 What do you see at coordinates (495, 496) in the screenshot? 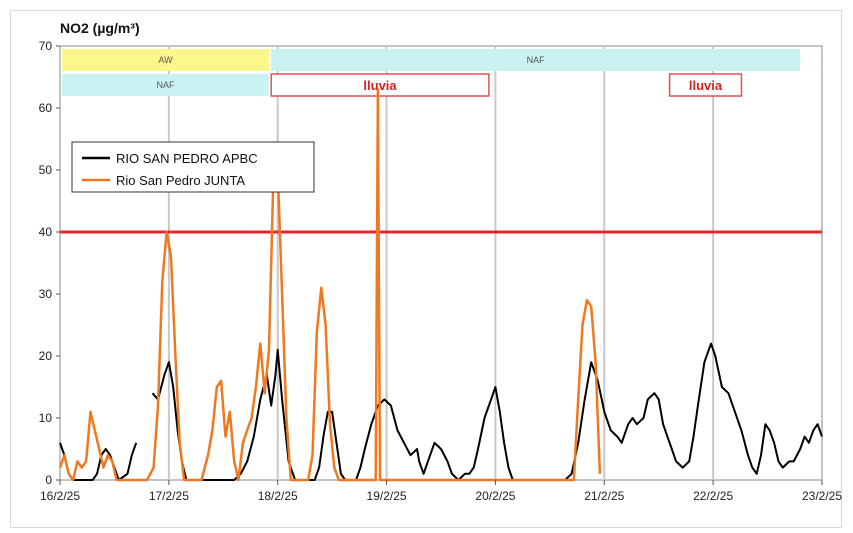
I see `x-tick-label-4: 20/2/25` at bounding box center [495, 496].